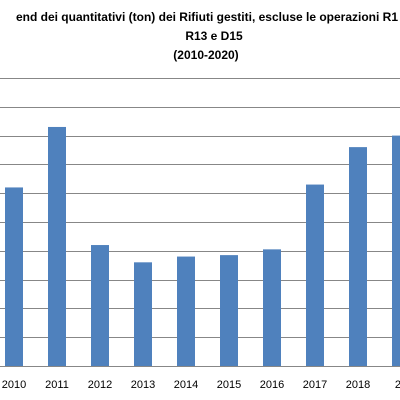  What do you see at coordinates (14, 276) in the screenshot?
I see `bar-2010` at bounding box center [14, 276].